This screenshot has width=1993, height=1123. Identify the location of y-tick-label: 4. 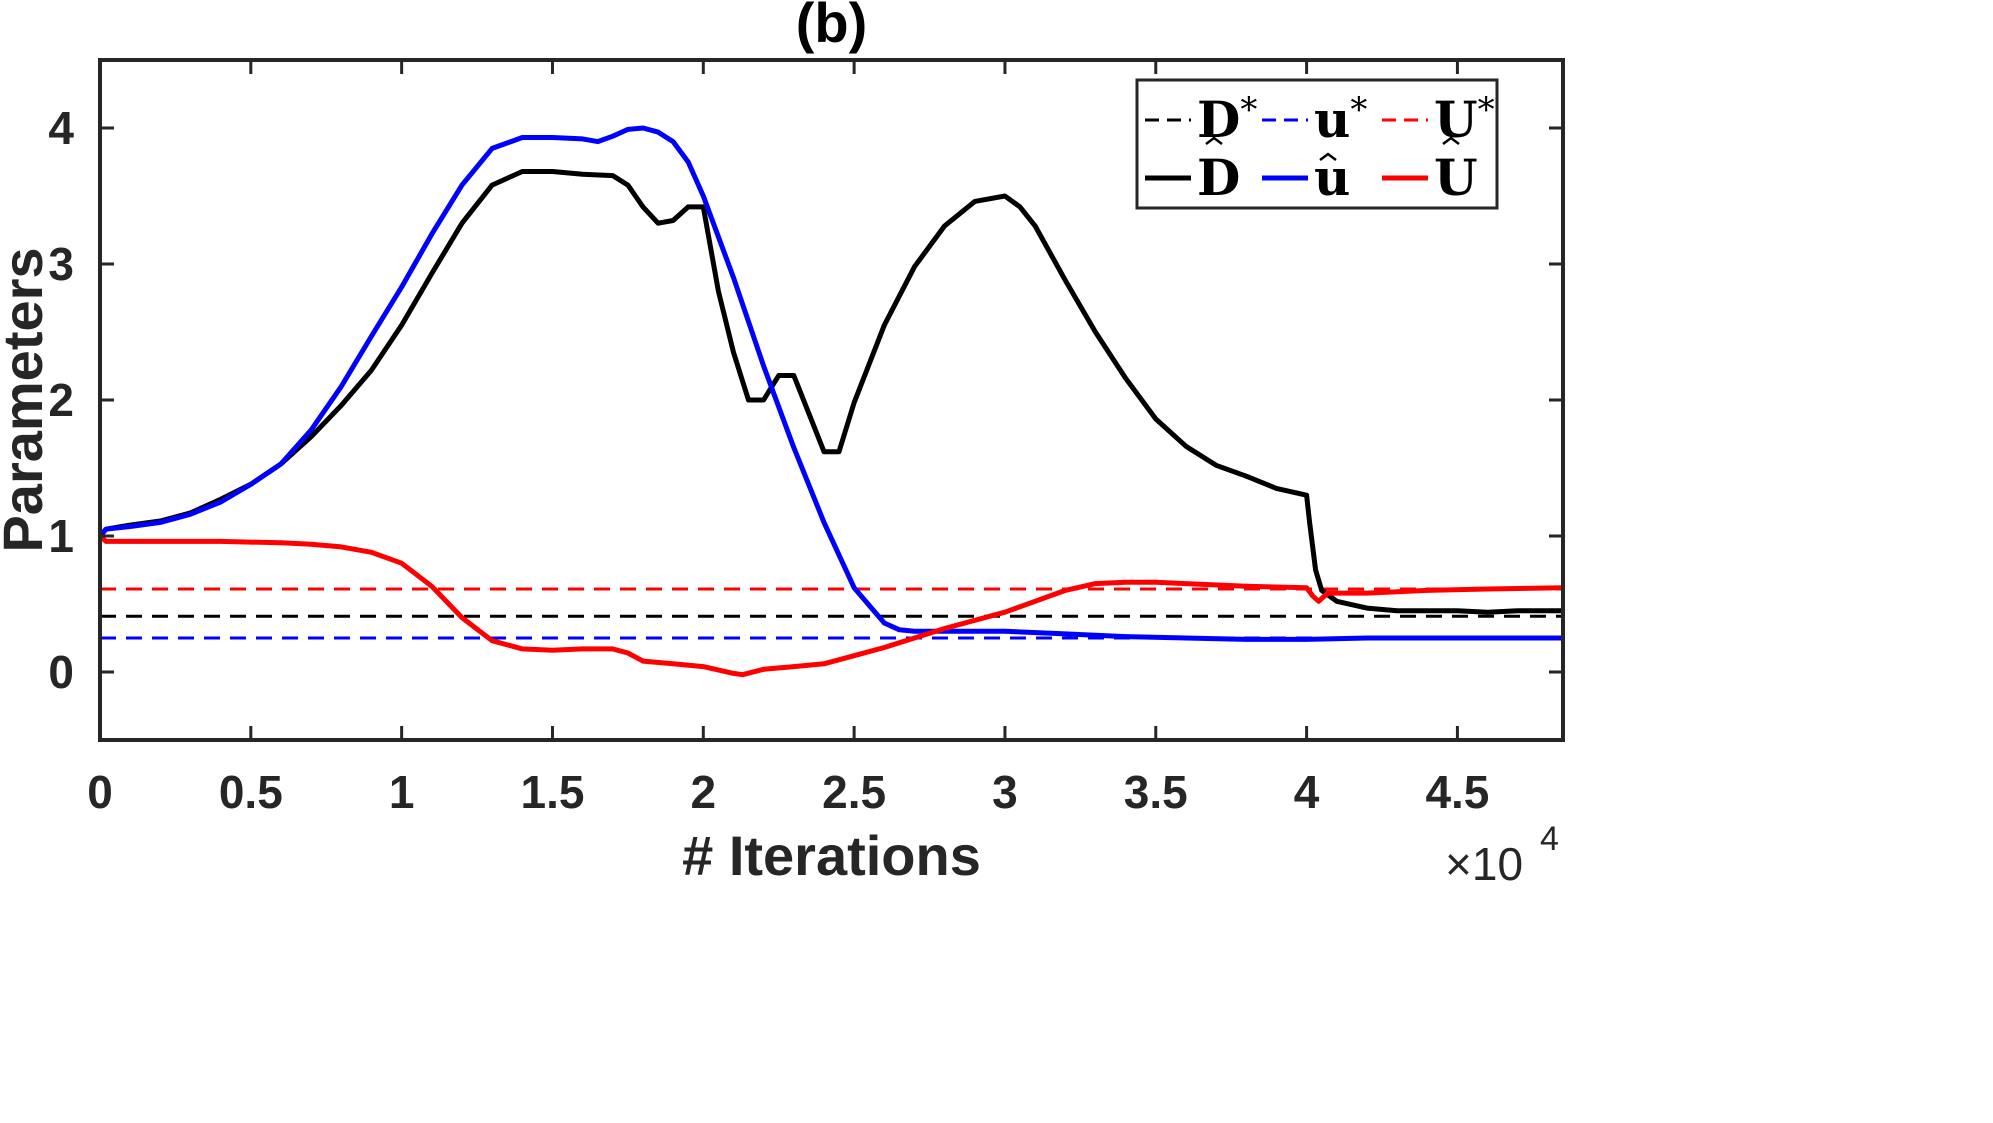
(61, 128).